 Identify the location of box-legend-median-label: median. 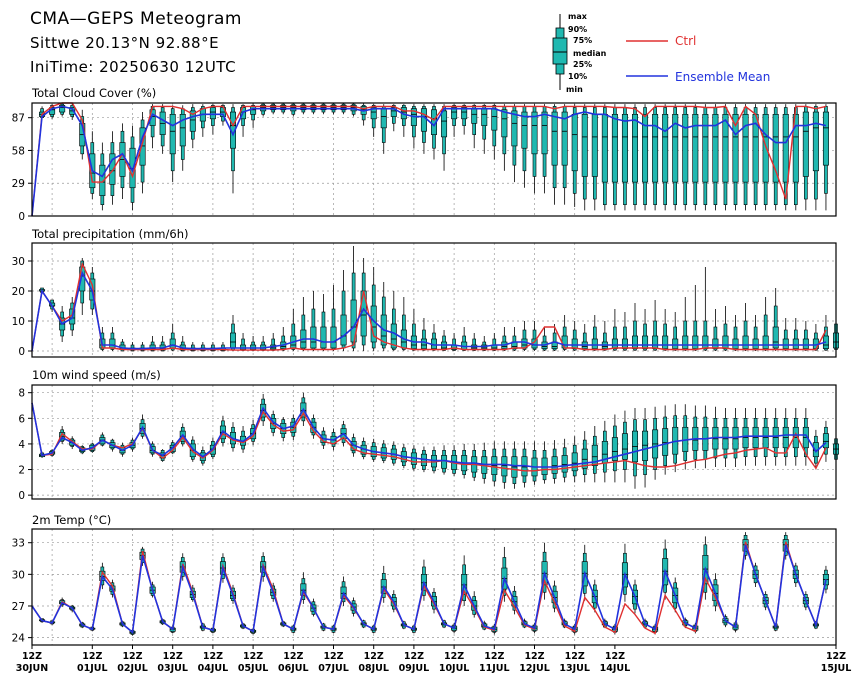
(590, 53).